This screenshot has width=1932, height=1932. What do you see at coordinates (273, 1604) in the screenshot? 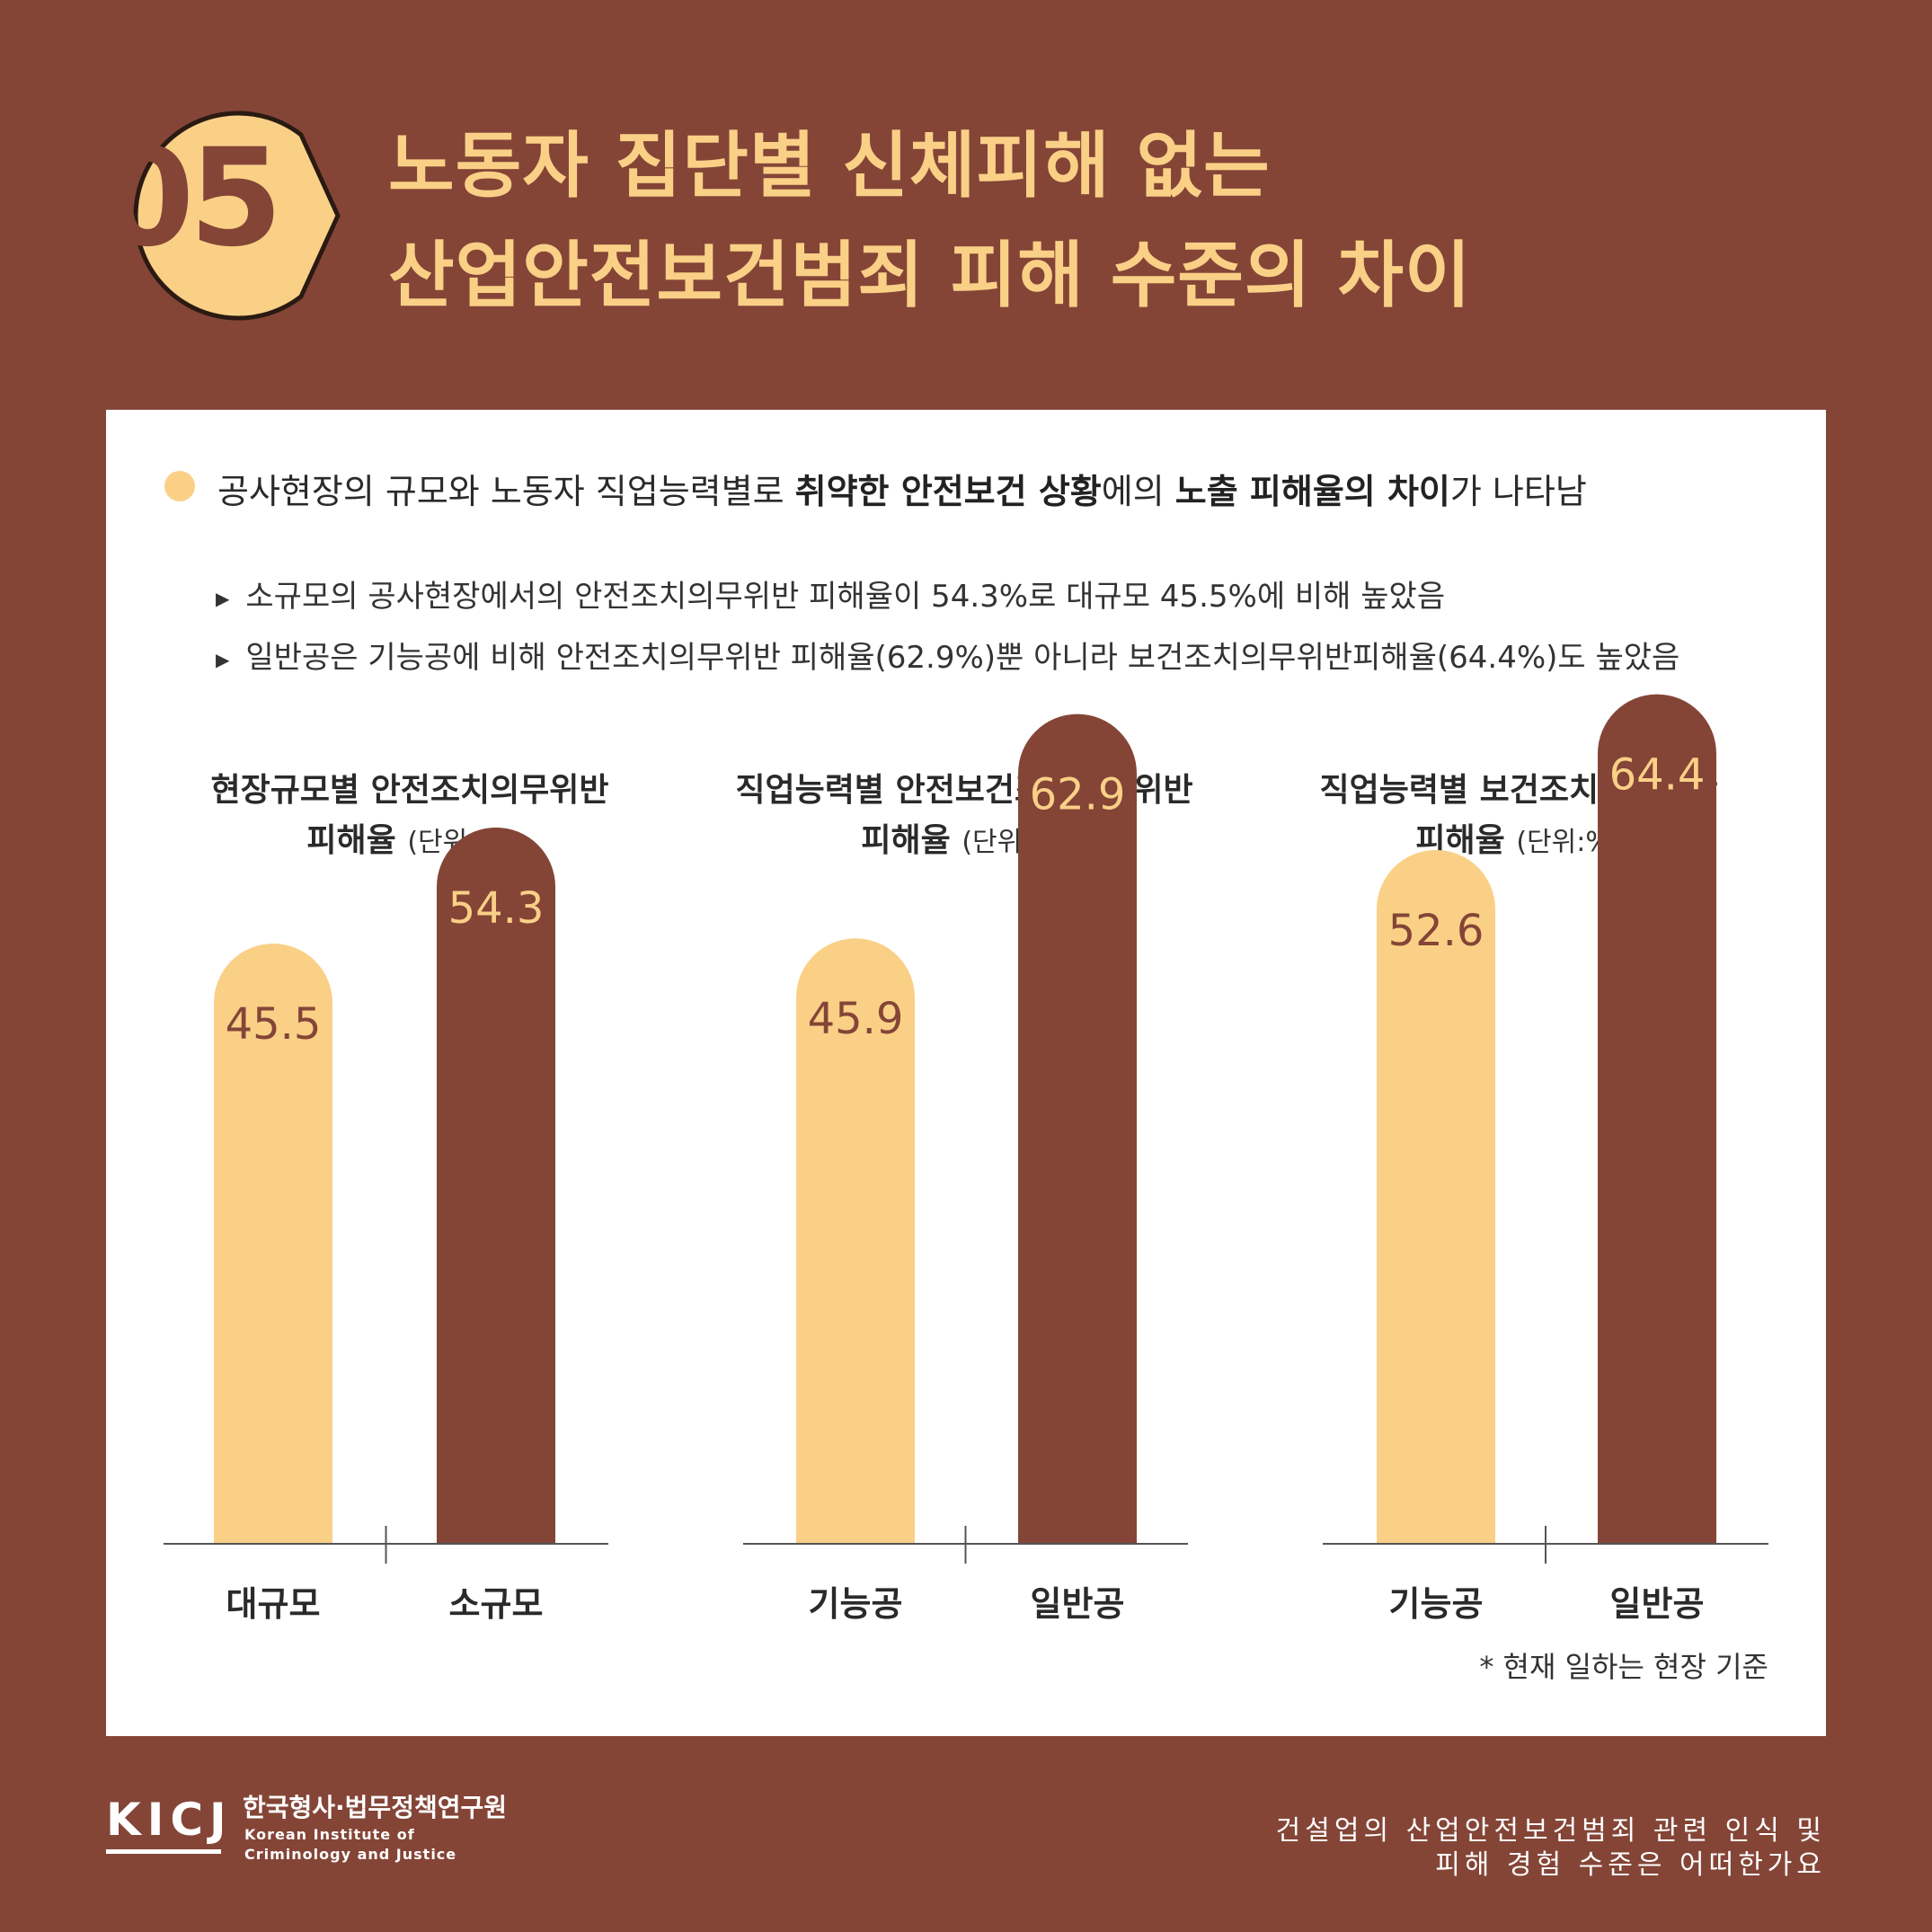
I see `category-label-1-1: 대규모` at bounding box center [273, 1604].